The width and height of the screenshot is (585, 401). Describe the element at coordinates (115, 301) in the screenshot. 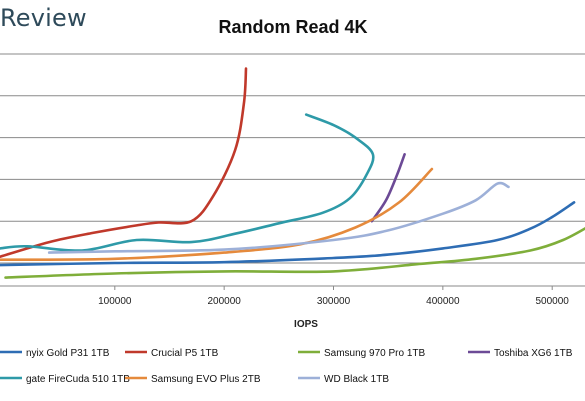

I see `x-tick-label-0: 100000` at that location.